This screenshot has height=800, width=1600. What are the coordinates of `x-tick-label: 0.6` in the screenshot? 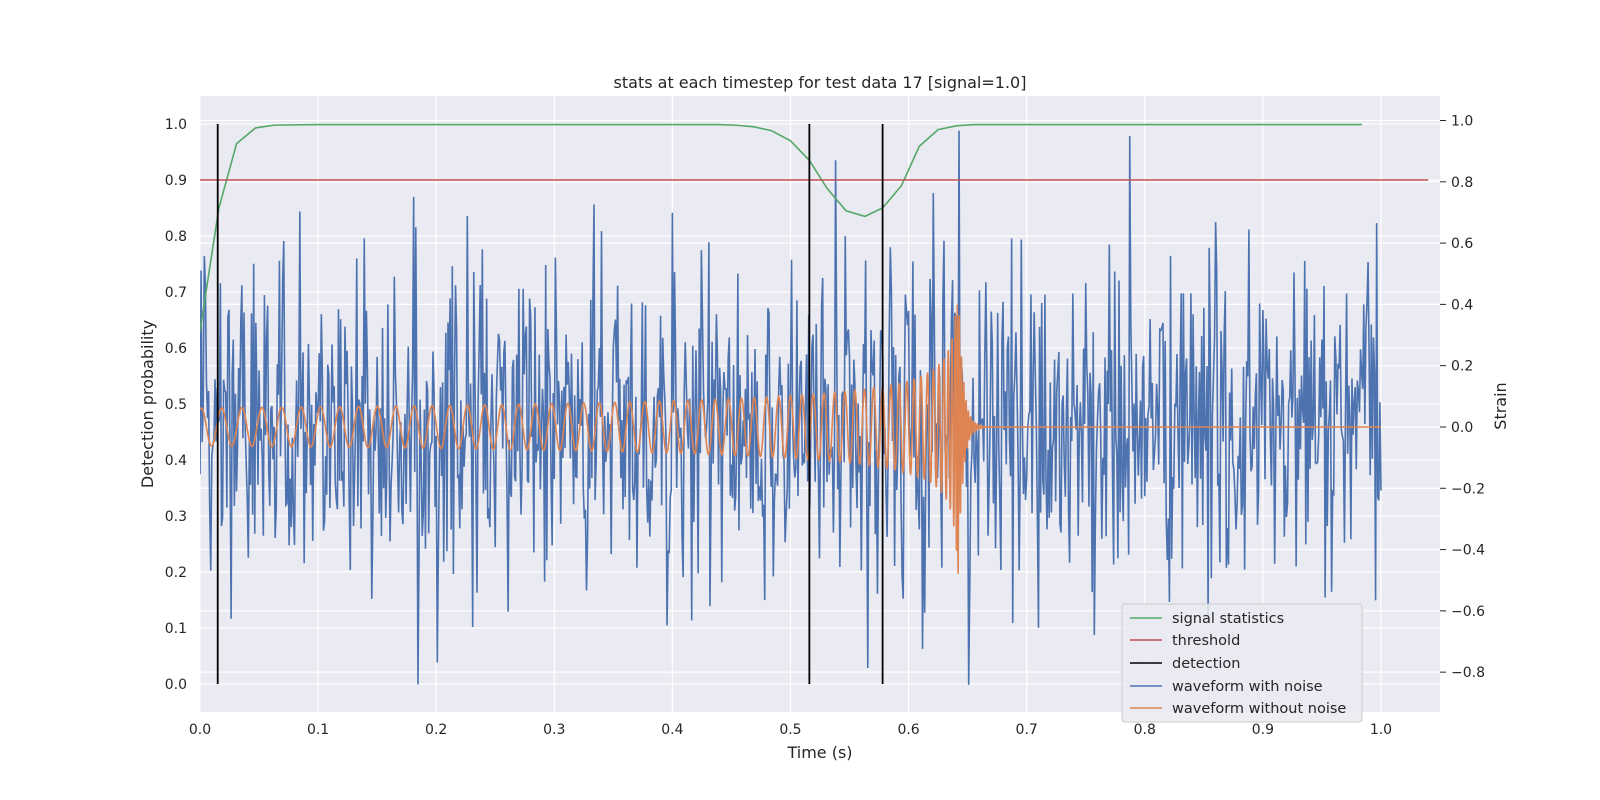 It's located at (908, 730).